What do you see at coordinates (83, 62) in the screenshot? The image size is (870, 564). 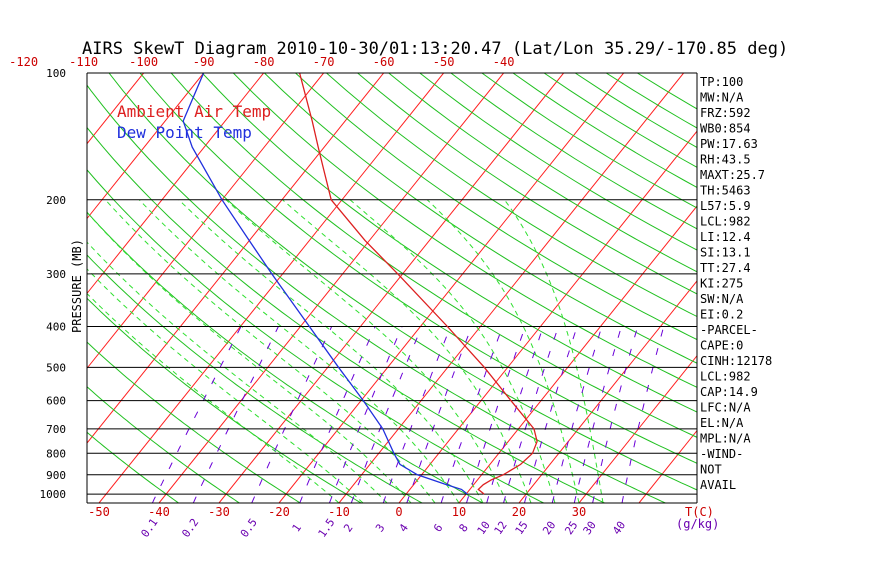 I see `top-temperature-tick-label: -110` at bounding box center [83, 62].